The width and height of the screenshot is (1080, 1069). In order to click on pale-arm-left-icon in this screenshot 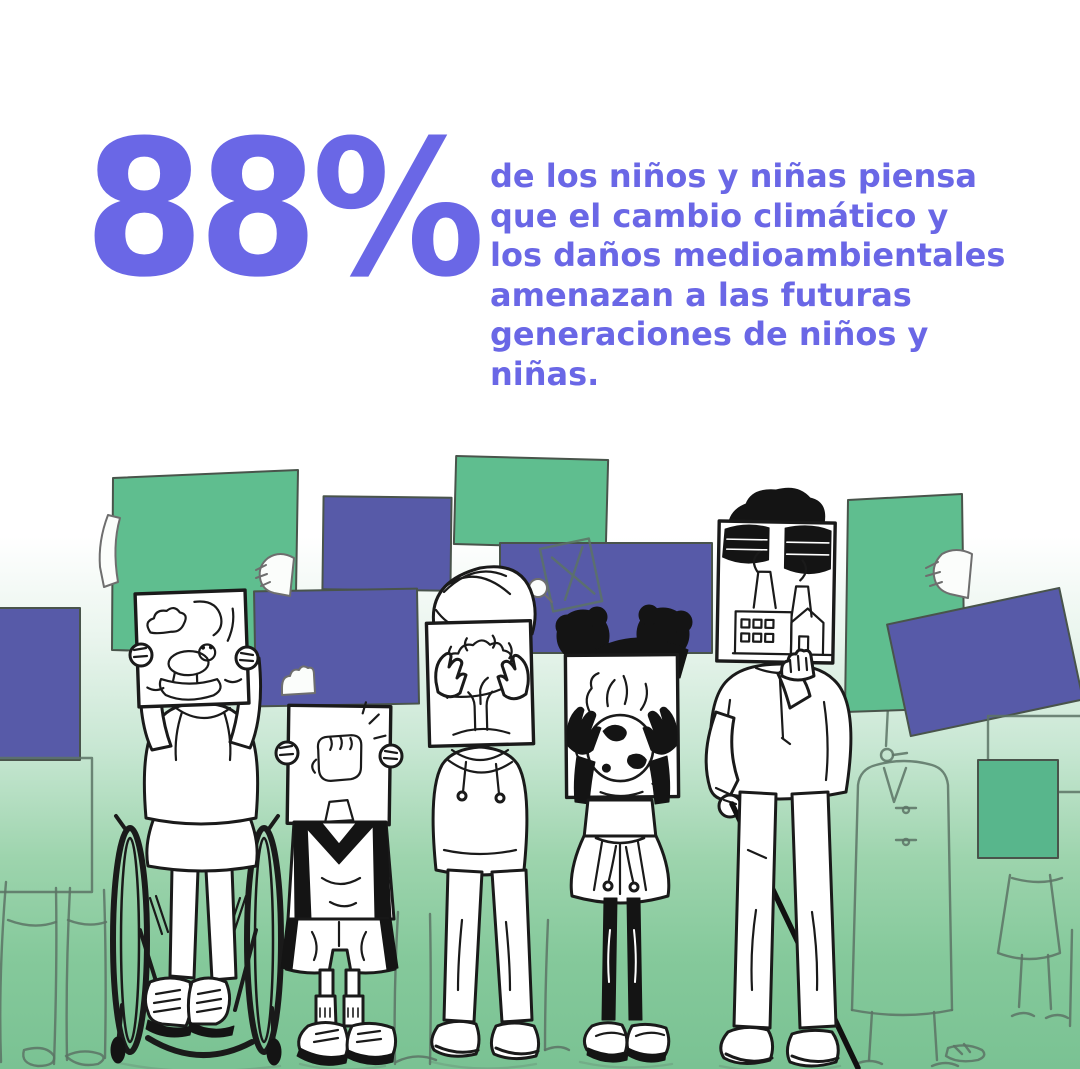, I will do `click(109, 551)`.